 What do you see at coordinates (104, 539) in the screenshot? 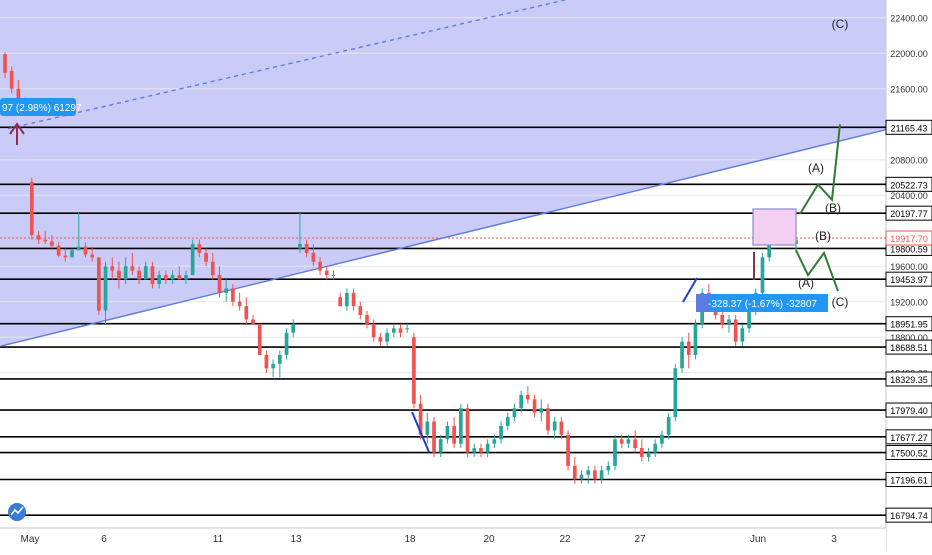
I see `time-tick-label: 6` at bounding box center [104, 539].